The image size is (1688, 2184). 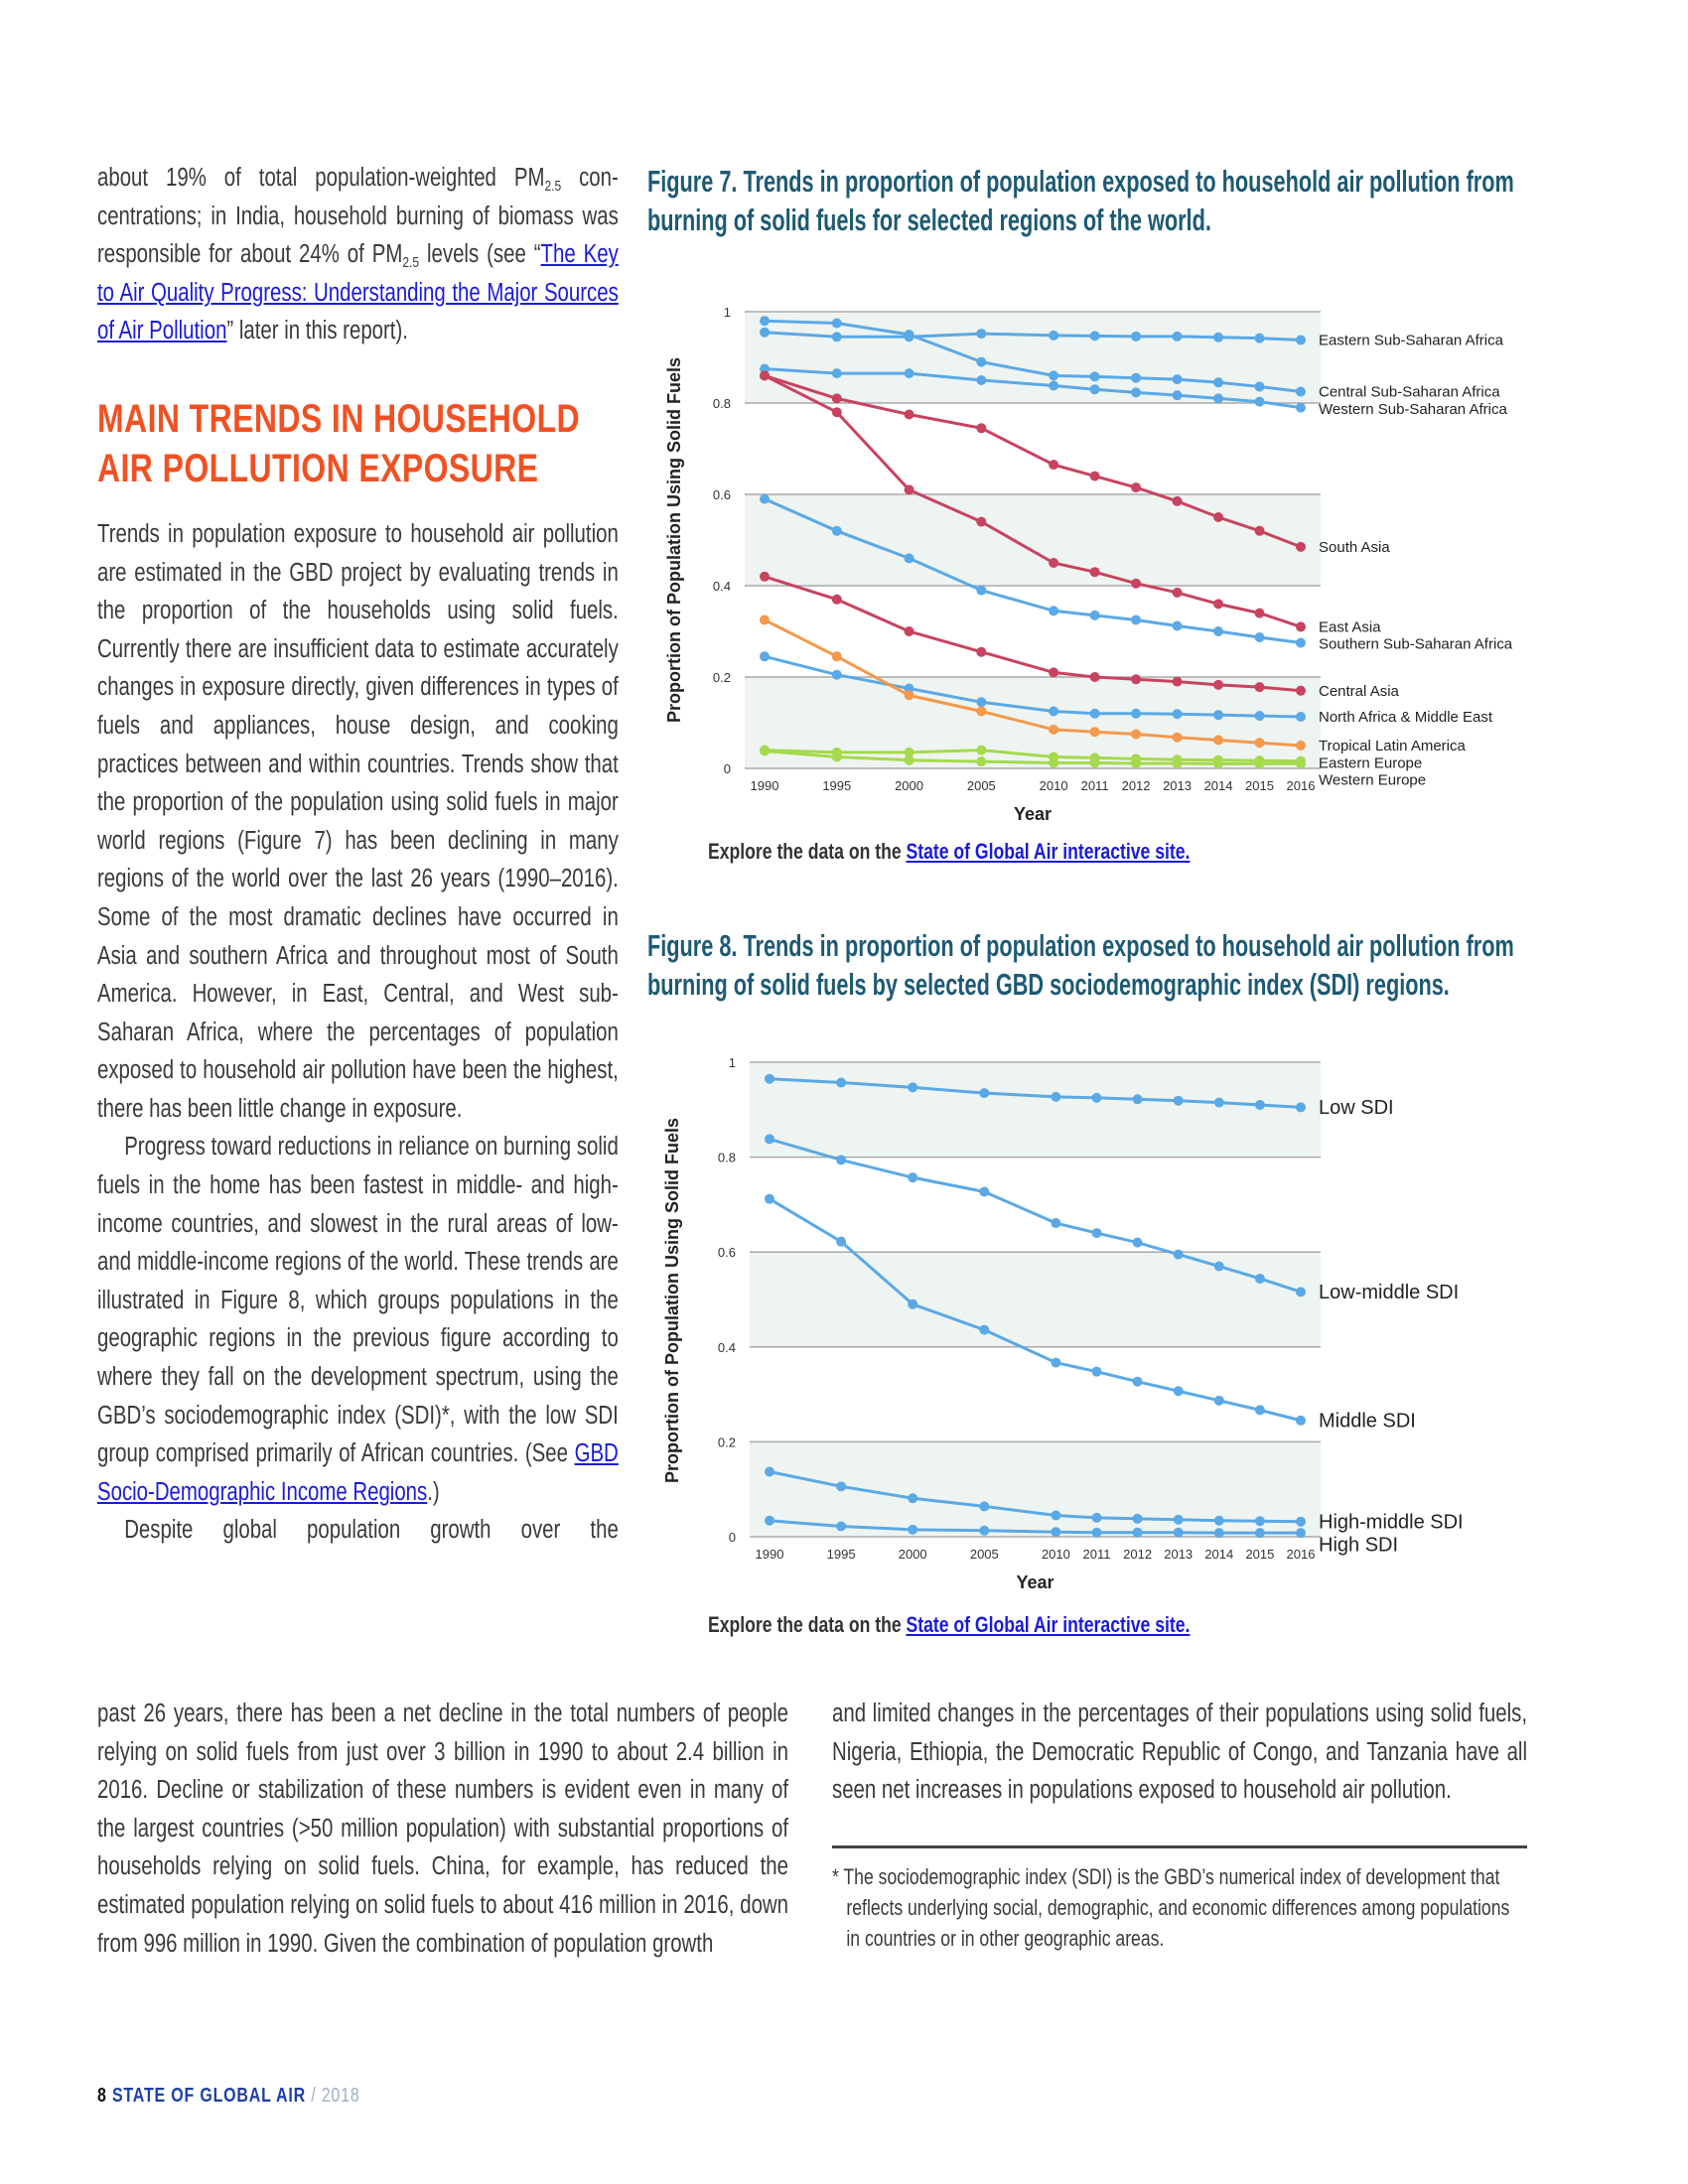 What do you see at coordinates (807, 1624) in the screenshot?
I see `explore-text: Explore the data on the` at bounding box center [807, 1624].